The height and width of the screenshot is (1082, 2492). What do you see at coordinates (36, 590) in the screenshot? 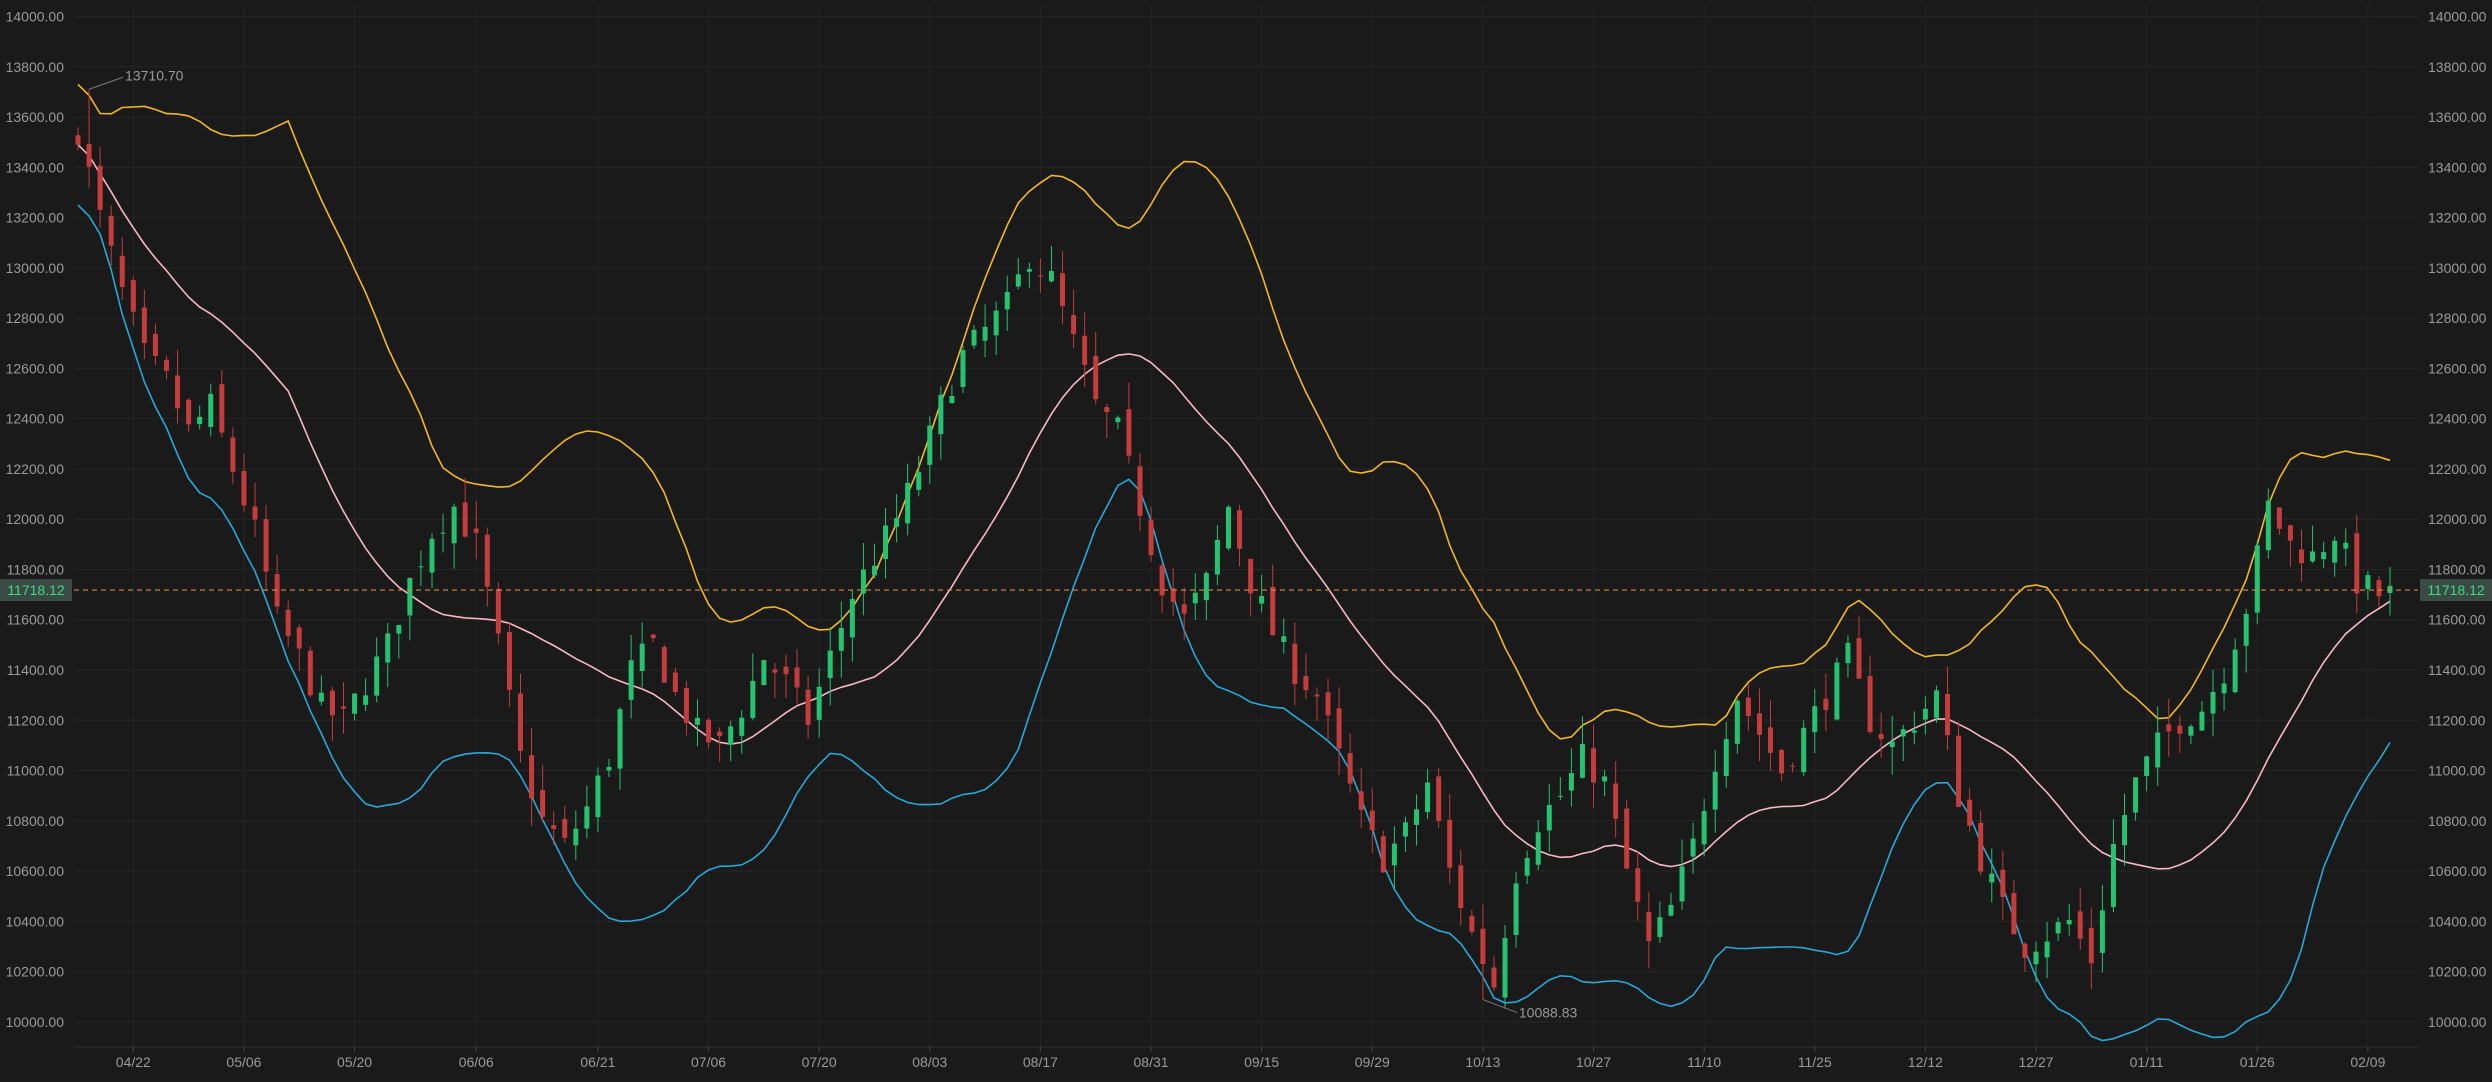
I see `price-tag-left` at bounding box center [36, 590].